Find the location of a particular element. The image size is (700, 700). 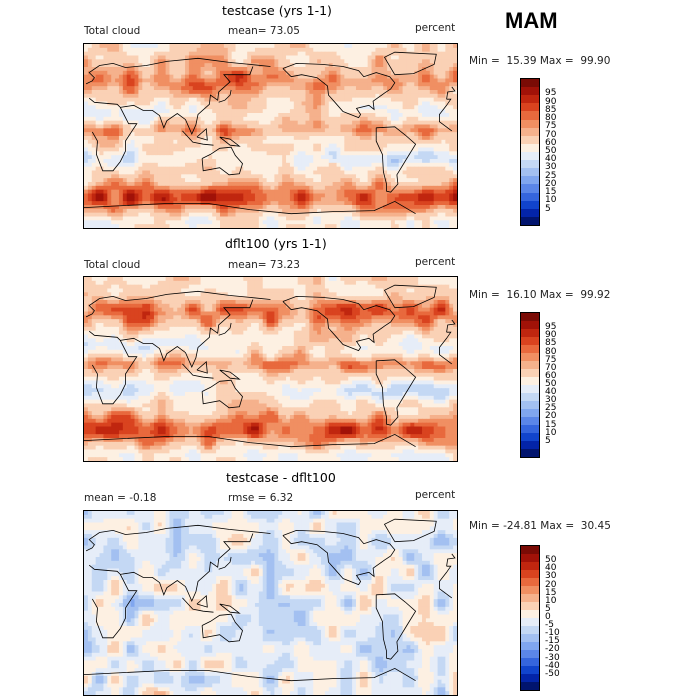

colorbar-tick-label: 25 is located at coordinates (551, 408).